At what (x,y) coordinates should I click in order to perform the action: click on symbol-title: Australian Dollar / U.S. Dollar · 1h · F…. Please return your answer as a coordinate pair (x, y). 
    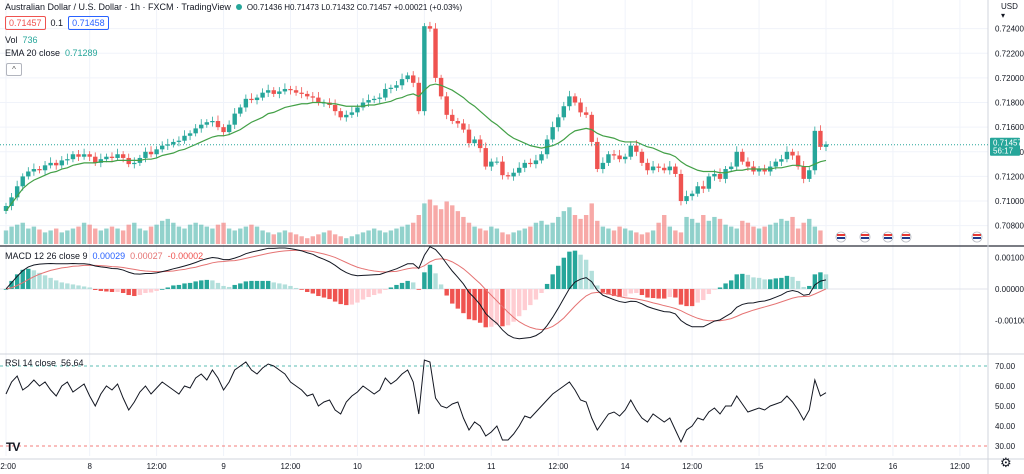
    Looking at the image, I should click on (118, 7).